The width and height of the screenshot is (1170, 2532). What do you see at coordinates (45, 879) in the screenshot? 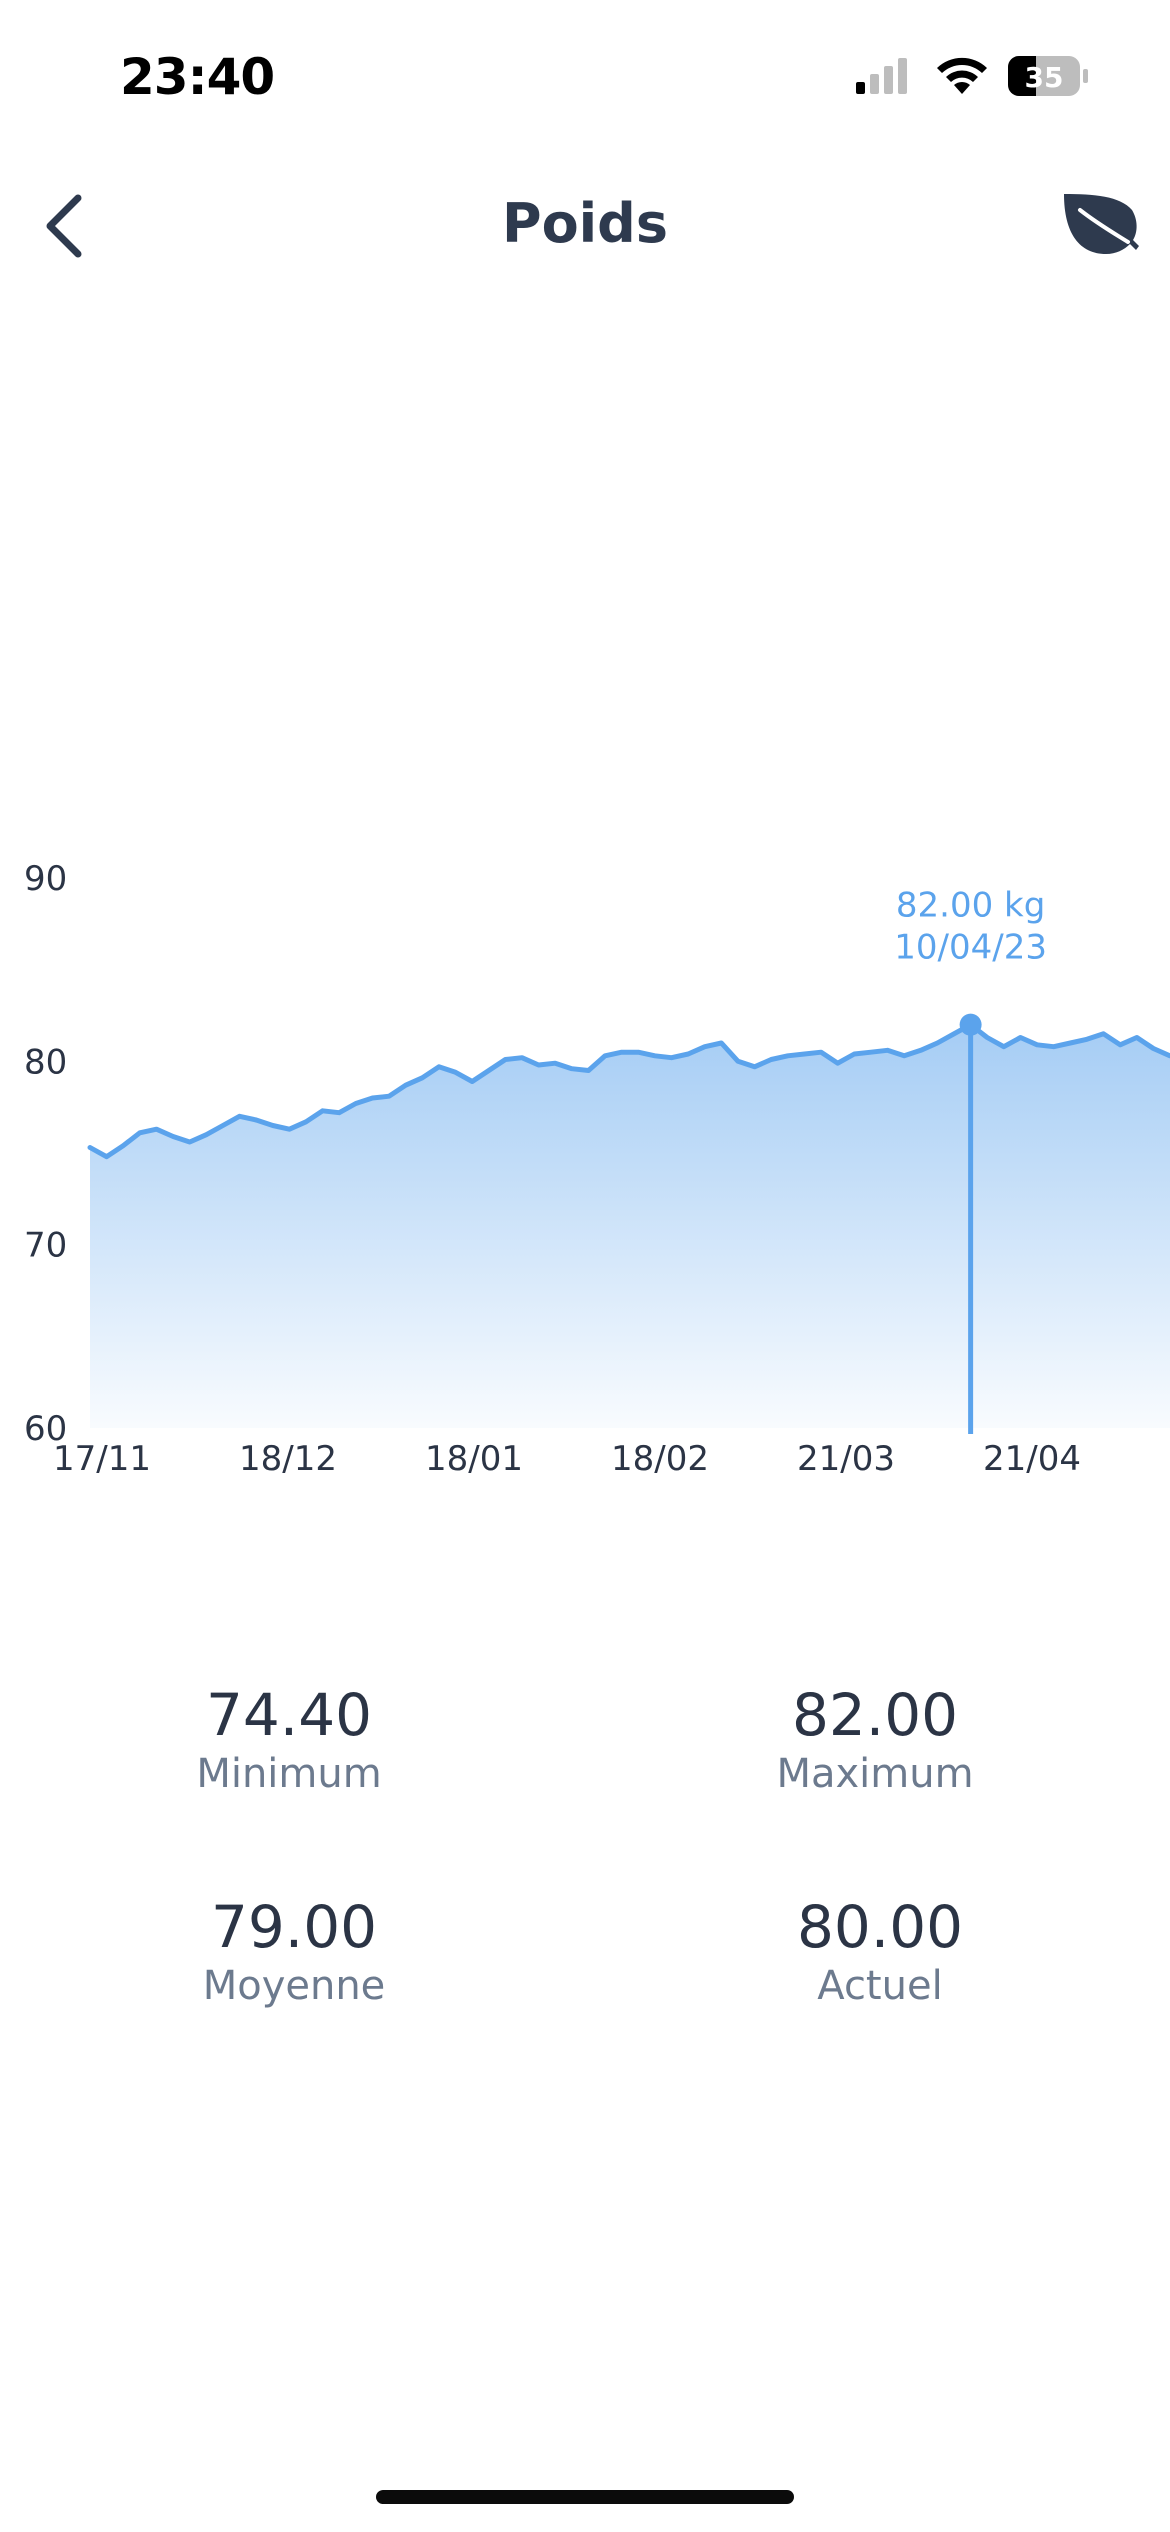
I see `y-tick-label: 90` at bounding box center [45, 879].